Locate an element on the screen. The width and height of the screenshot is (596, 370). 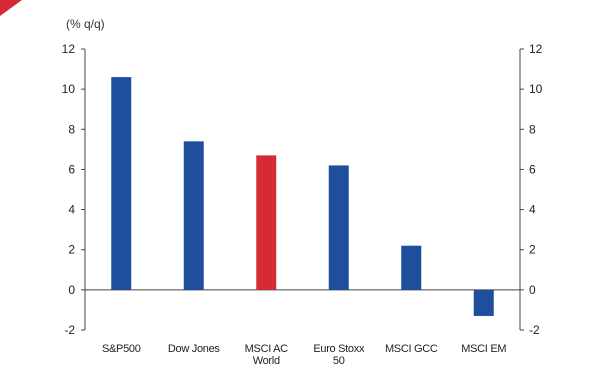
y-tick-label-right: 10 is located at coordinates (536, 89).